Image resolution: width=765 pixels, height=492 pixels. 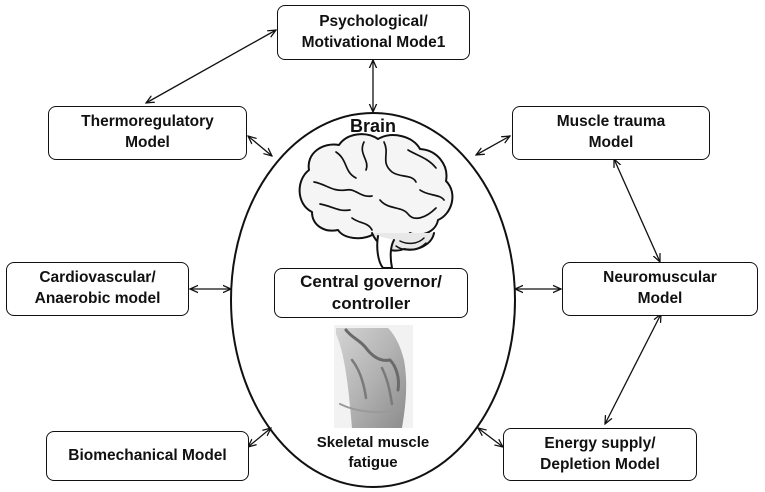 I want to click on psychological-model-box: Psychological/ Motivational Mode1, so click(x=373, y=32).